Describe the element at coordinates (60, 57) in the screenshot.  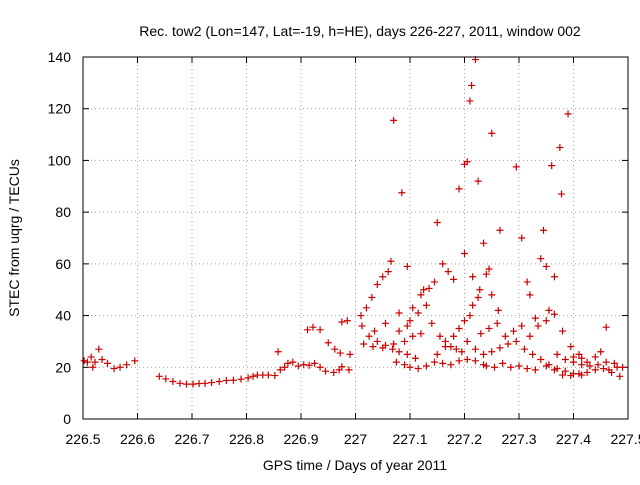
I see `y-tick-label: 140` at that location.